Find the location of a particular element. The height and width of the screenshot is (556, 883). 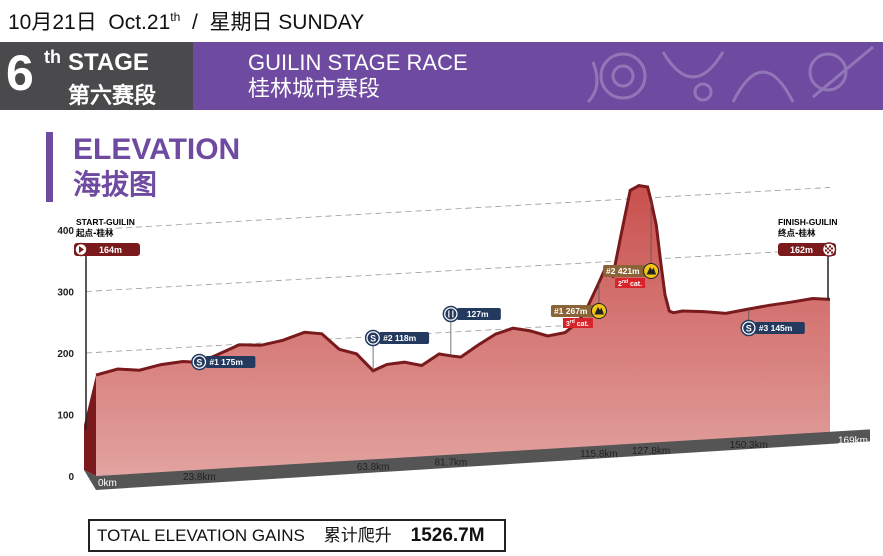

profile-side-face is located at coordinates (90, 425).